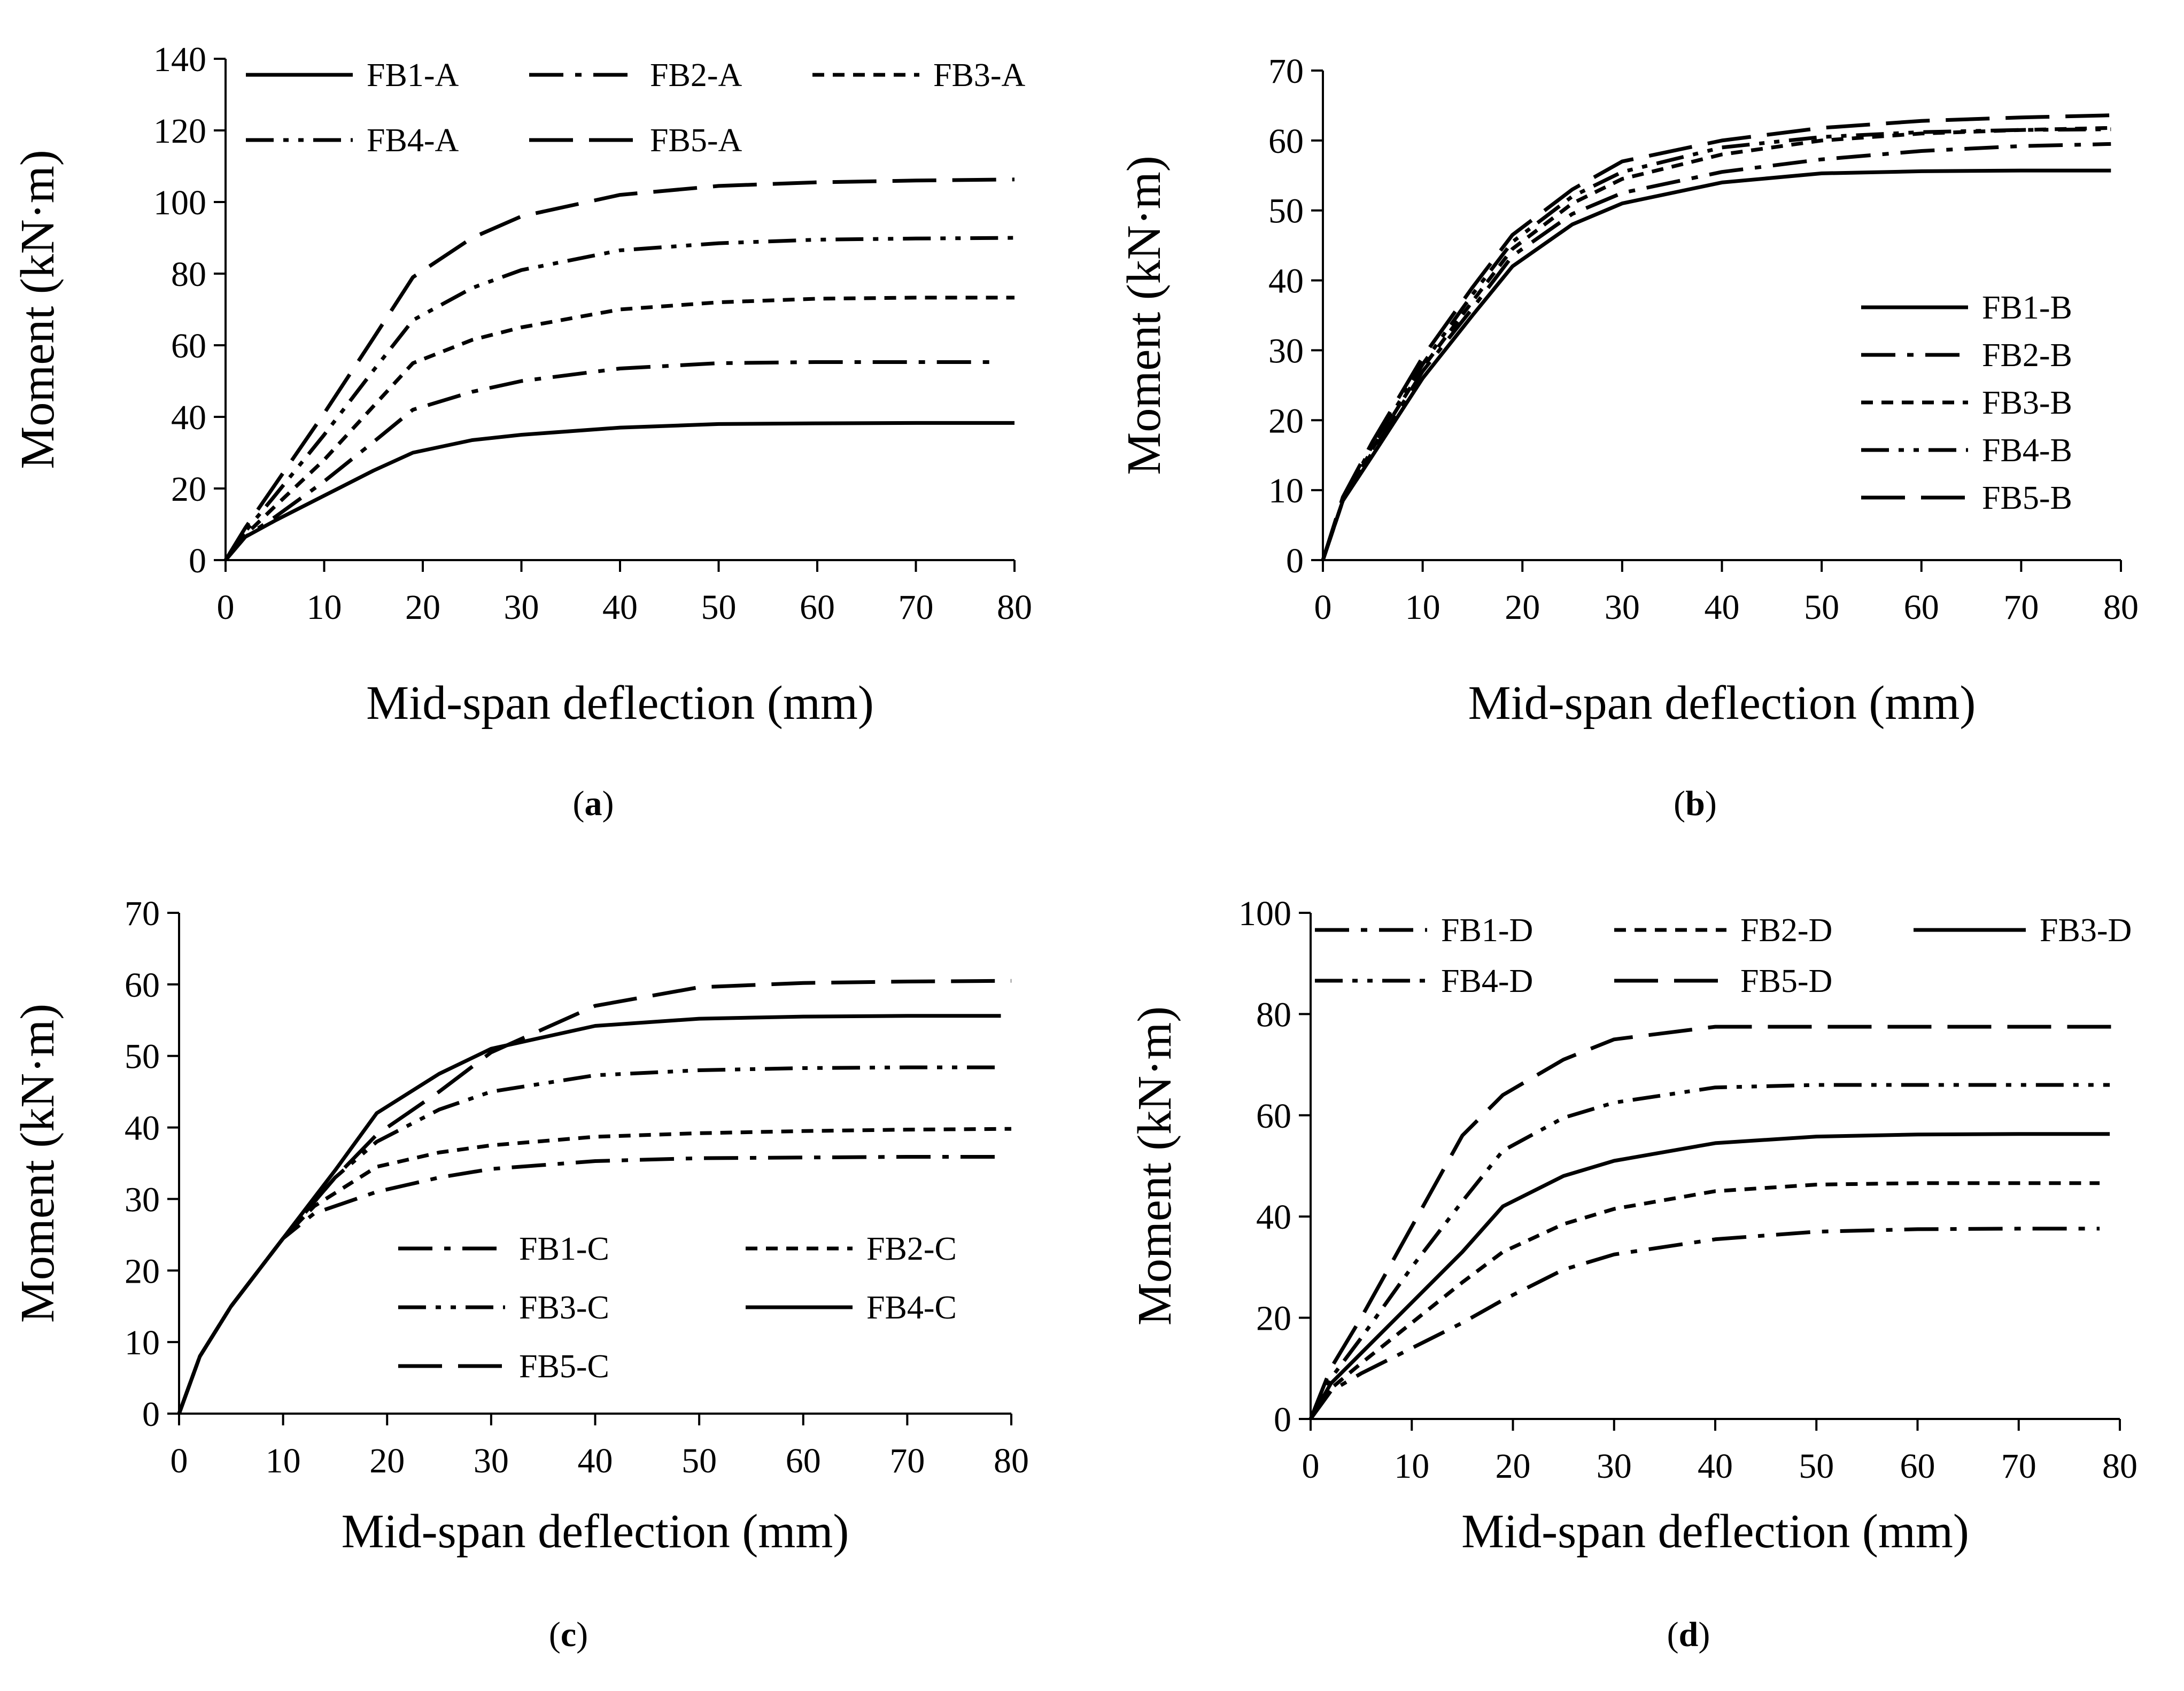 This screenshot has height=1691, width=2184. Describe the element at coordinates (817, 607) in the screenshot. I see `panel-a-x-tick-label: 60` at that location.